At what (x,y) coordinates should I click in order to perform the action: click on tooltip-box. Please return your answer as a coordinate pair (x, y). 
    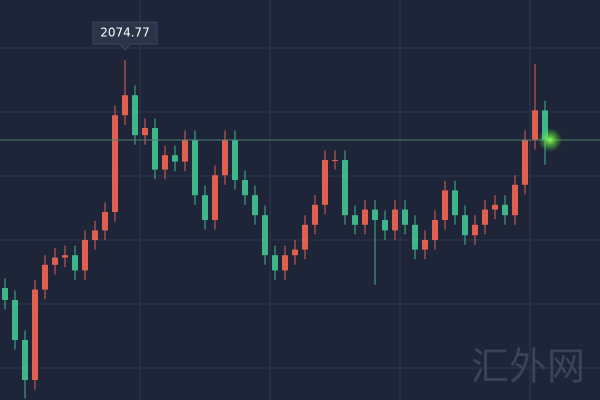
    Looking at the image, I should click on (125, 36).